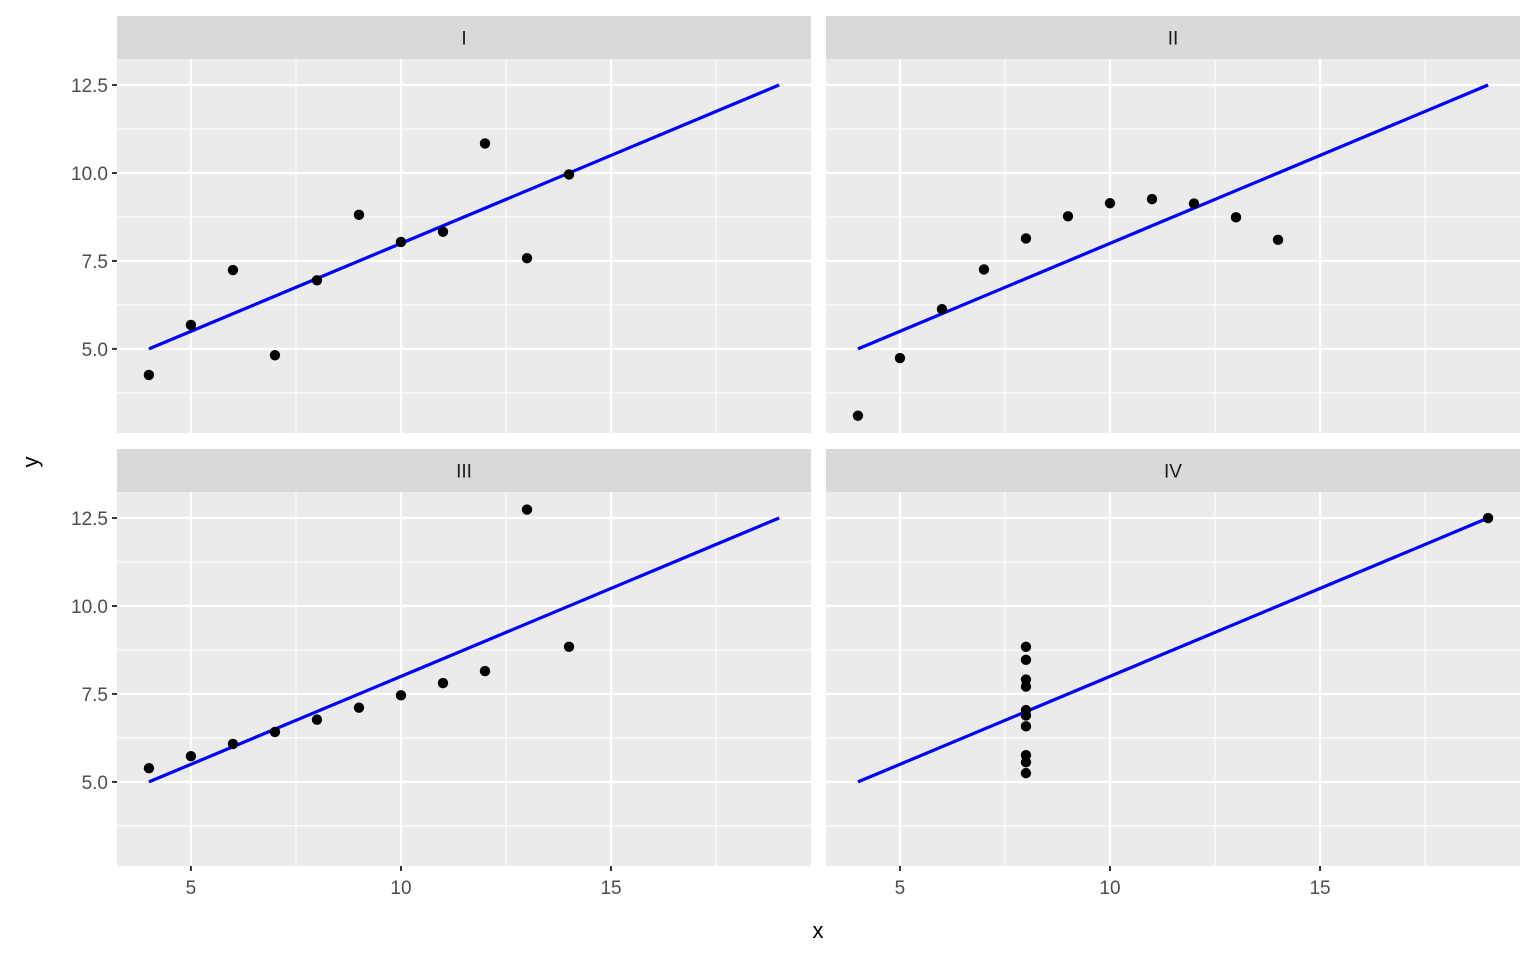 The height and width of the screenshot is (960, 1536). Describe the element at coordinates (818, 930) in the screenshot. I see `x-axis-label: x` at that location.